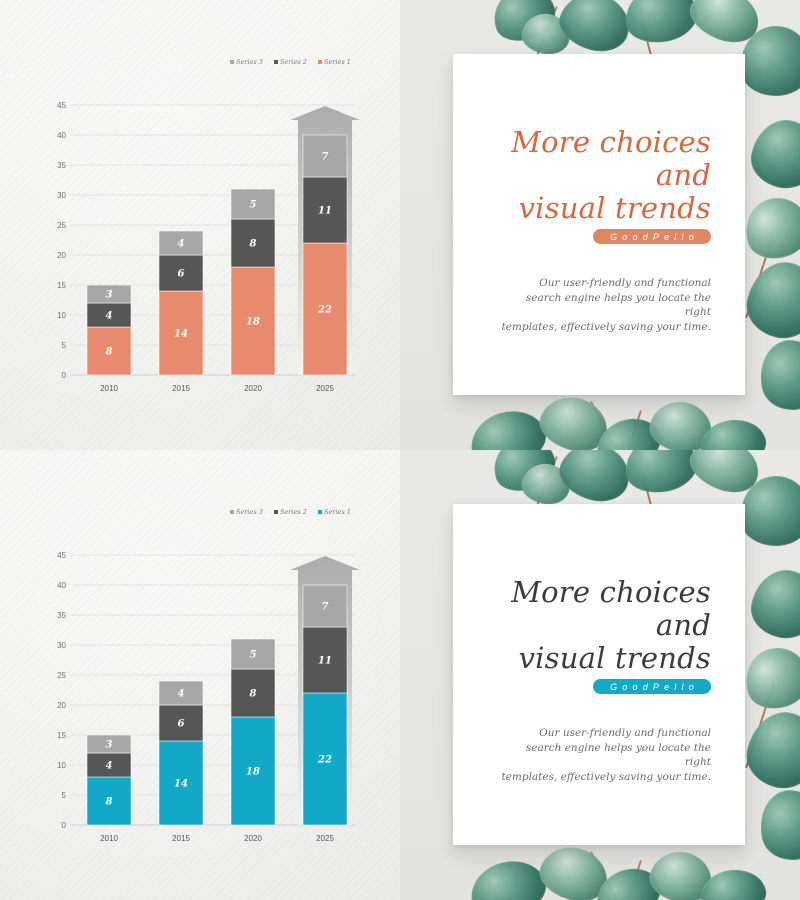 The height and width of the screenshot is (900, 800). What do you see at coordinates (61, 585) in the screenshot?
I see `y-tick-label: 40` at bounding box center [61, 585].